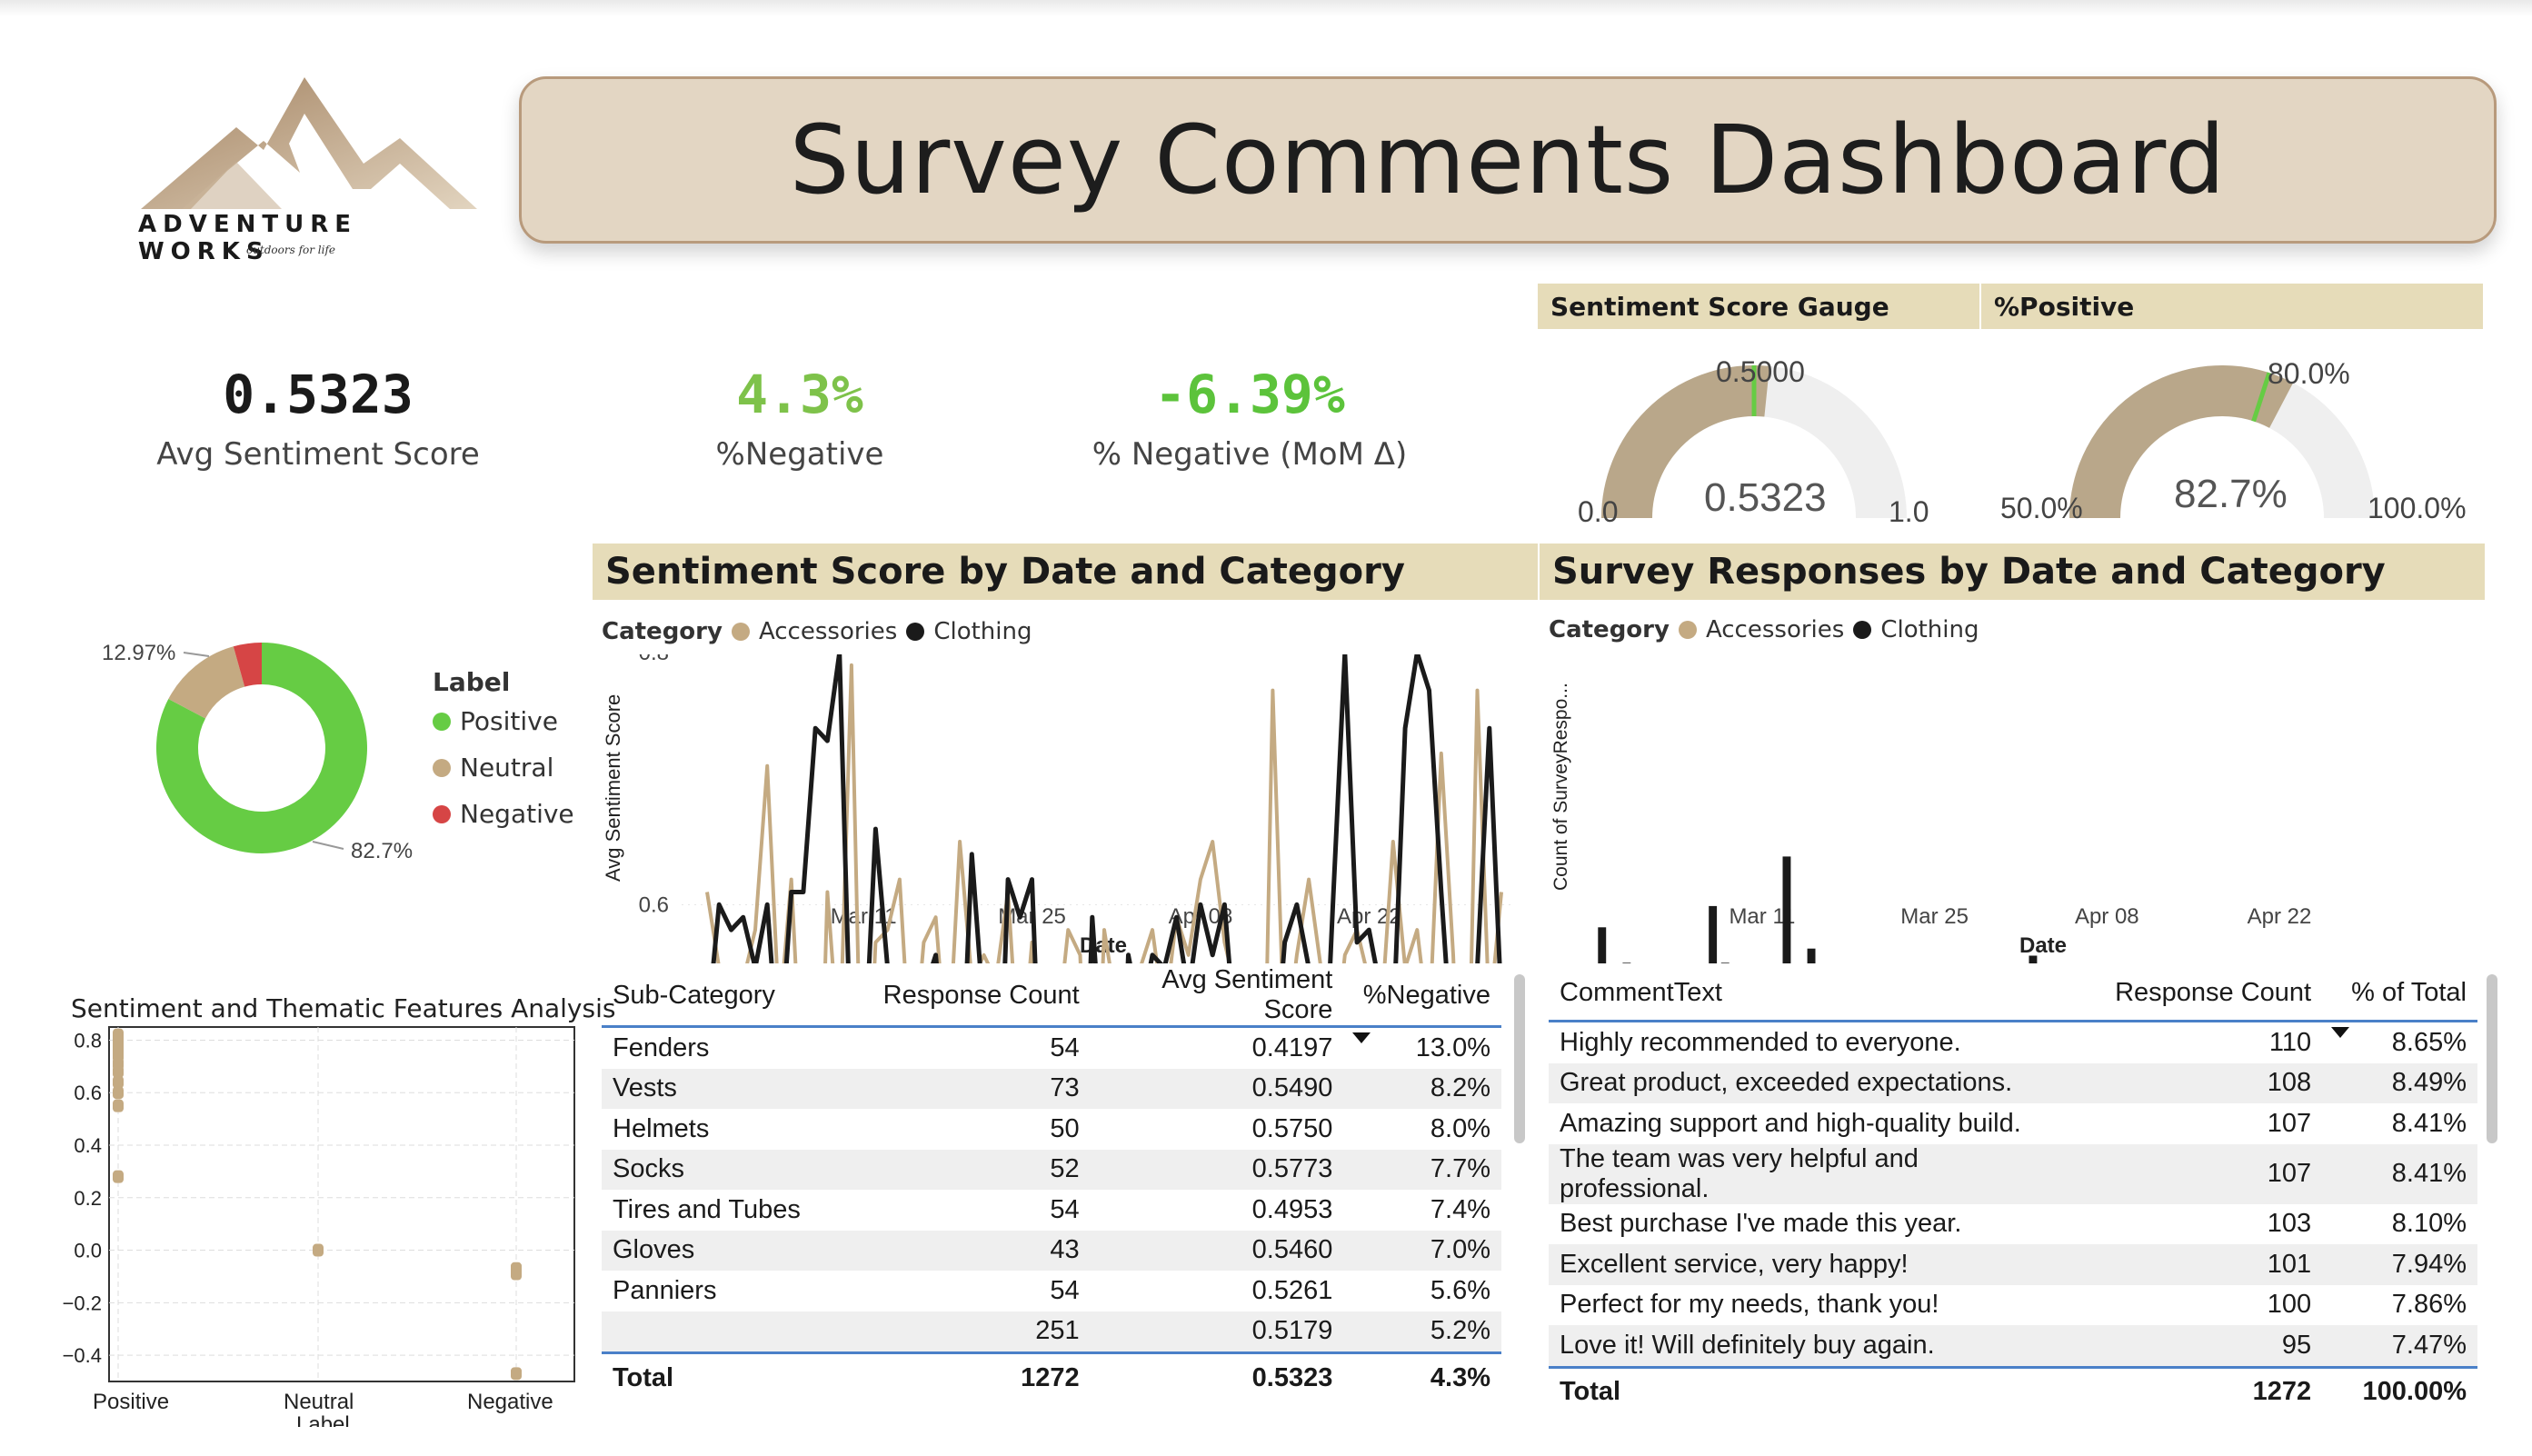 The image size is (2532, 1456). Describe the element at coordinates (2290, 1042) in the screenshot. I see `table-cell: 110` at that location.